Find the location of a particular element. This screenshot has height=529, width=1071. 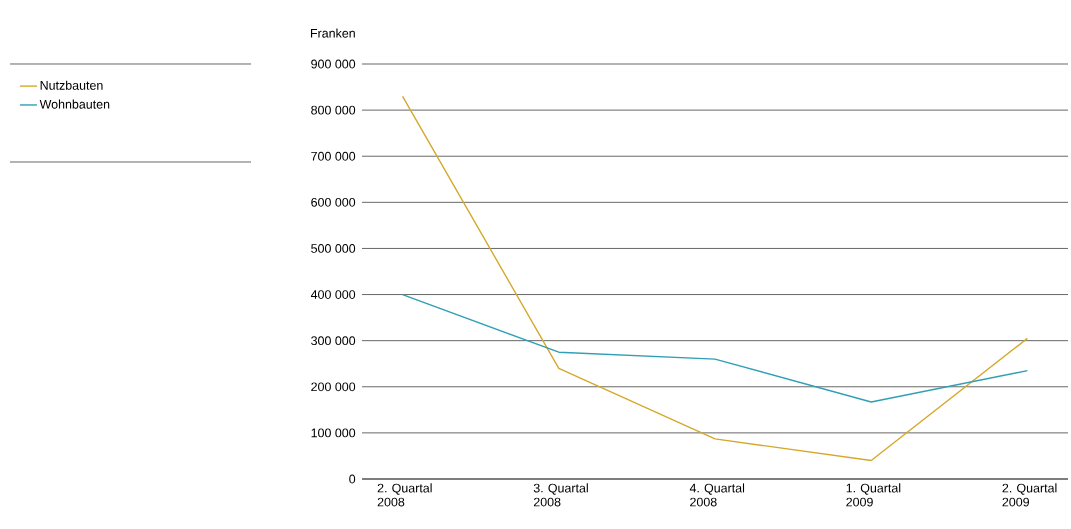

y-tick-label: 500 000 is located at coordinates (333, 248).